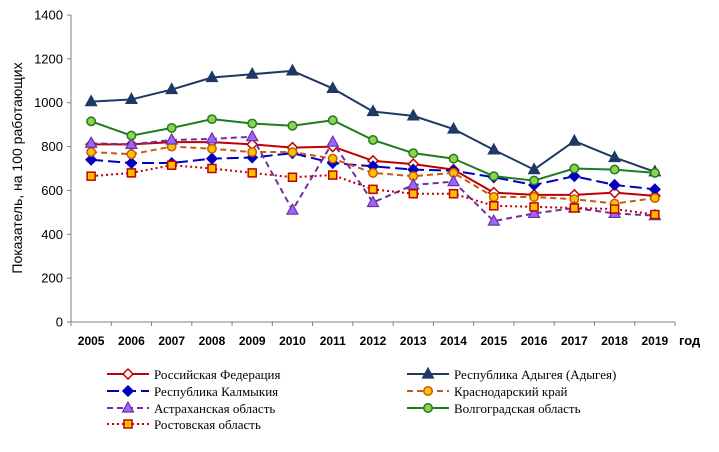  Describe the element at coordinates (171, 341) in the screenshot. I see `x-tick-label: 2007` at that location.